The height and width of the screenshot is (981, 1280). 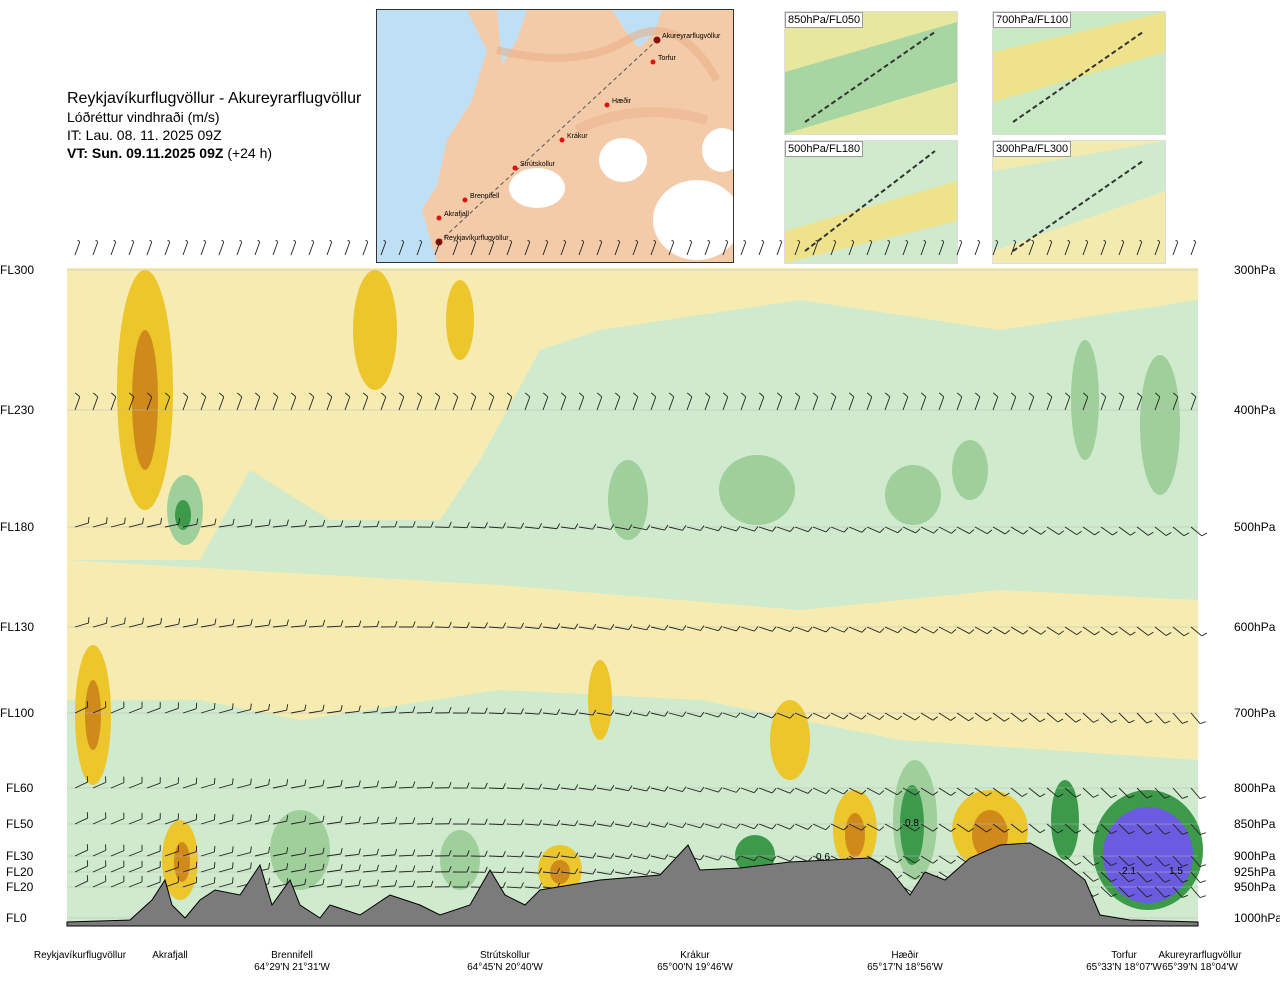 What do you see at coordinates (1032, 20) in the screenshot?
I see `thumbnail-700-label: 700hPa/FL100` at bounding box center [1032, 20].